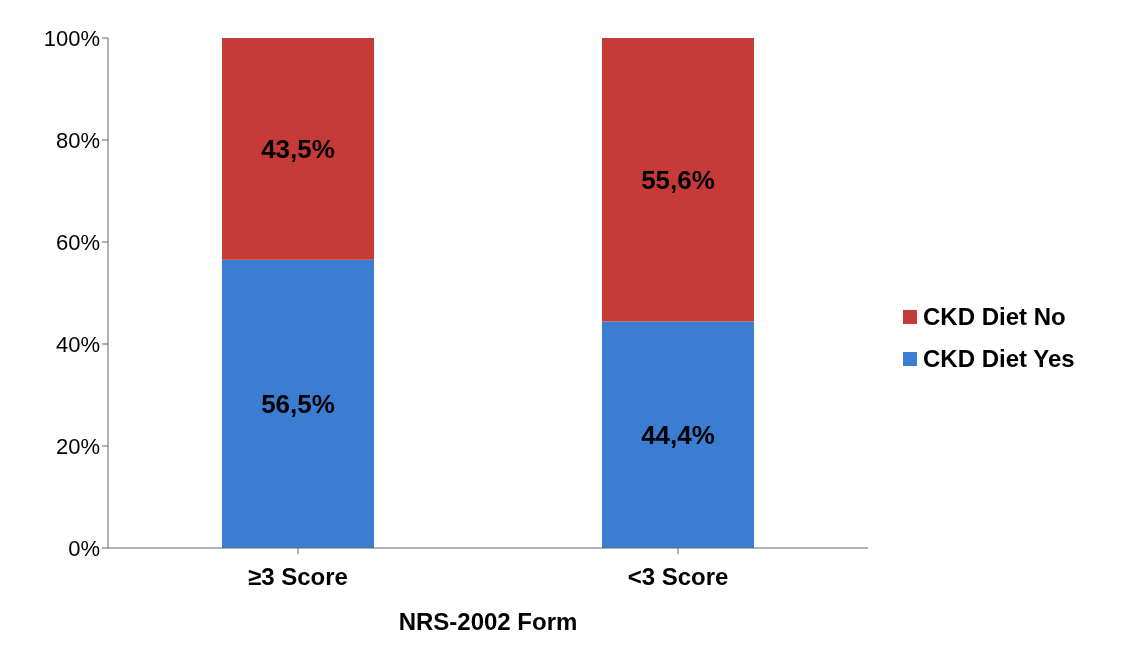 The width and height of the screenshot is (1125, 666). I want to click on data-label: 56,5%, so click(298, 404).